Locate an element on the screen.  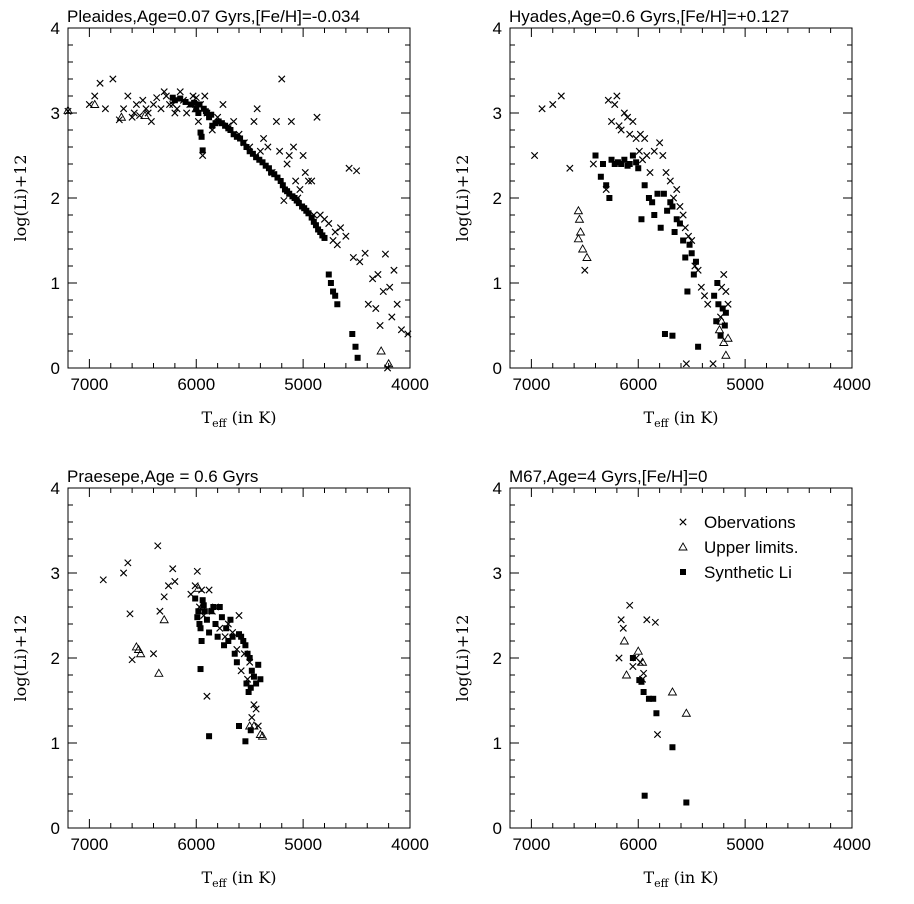
plot-frame is located at coordinates (681, 198).